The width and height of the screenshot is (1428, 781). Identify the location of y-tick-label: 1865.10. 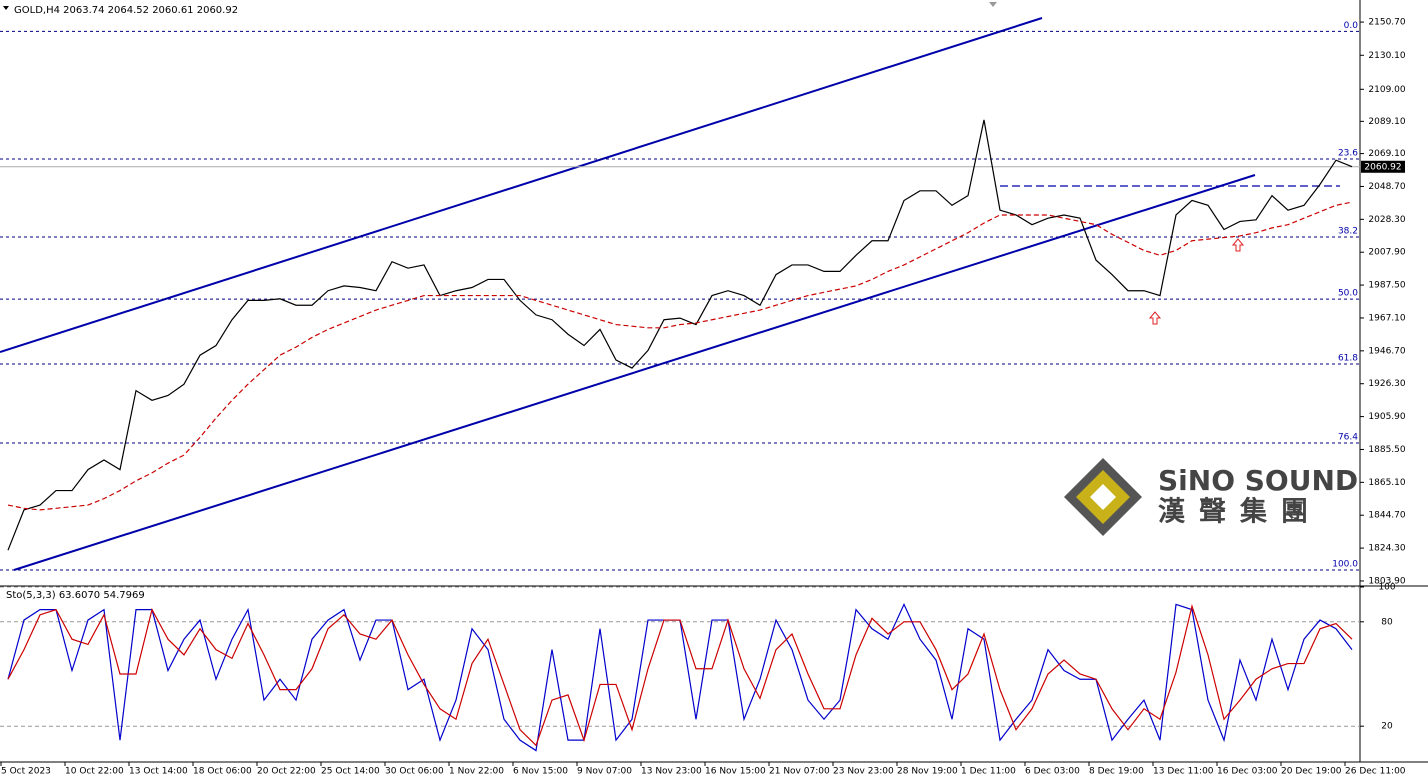
(1386, 483).